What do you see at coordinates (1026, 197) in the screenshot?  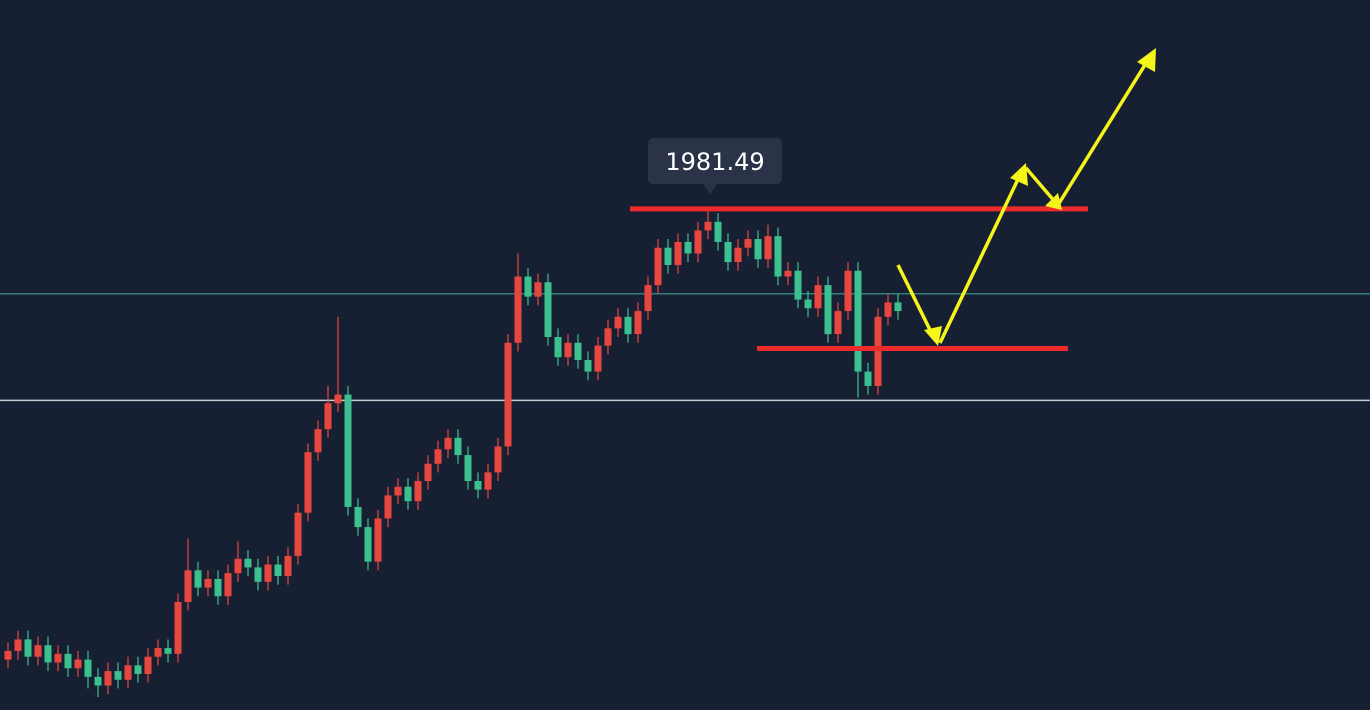 I see `projection-arrows` at bounding box center [1026, 197].